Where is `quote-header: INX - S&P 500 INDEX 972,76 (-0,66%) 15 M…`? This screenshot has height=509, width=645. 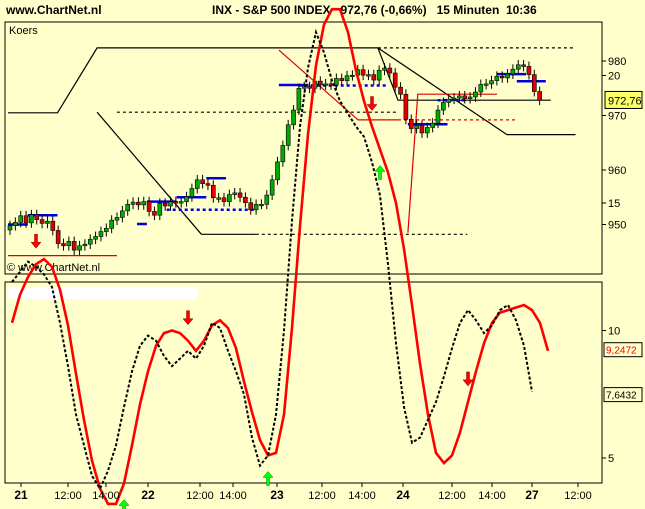 quote-header: INX - S&P 500 INDEX 972,76 (-0,66%) 15 M… is located at coordinates (374, 10).